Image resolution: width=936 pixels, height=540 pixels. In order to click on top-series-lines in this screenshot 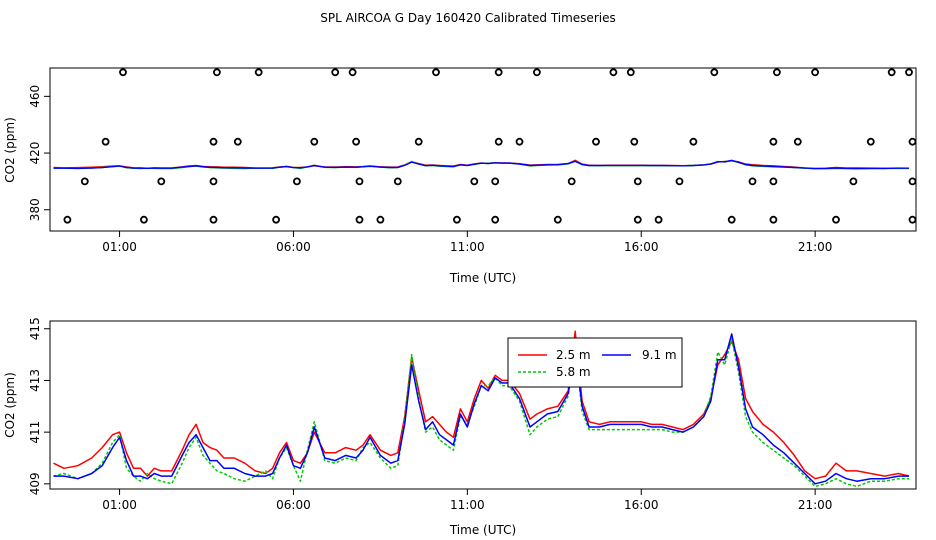, I will do `click(481, 164)`.